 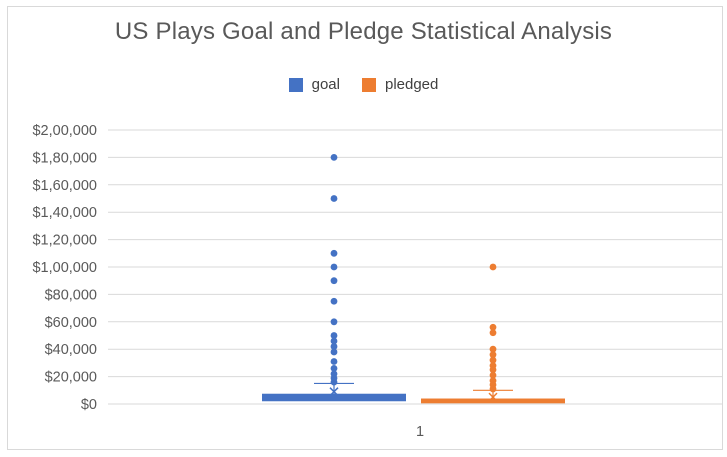 I want to click on y-tick-label: $2,00,000, so click(x=64, y=131).